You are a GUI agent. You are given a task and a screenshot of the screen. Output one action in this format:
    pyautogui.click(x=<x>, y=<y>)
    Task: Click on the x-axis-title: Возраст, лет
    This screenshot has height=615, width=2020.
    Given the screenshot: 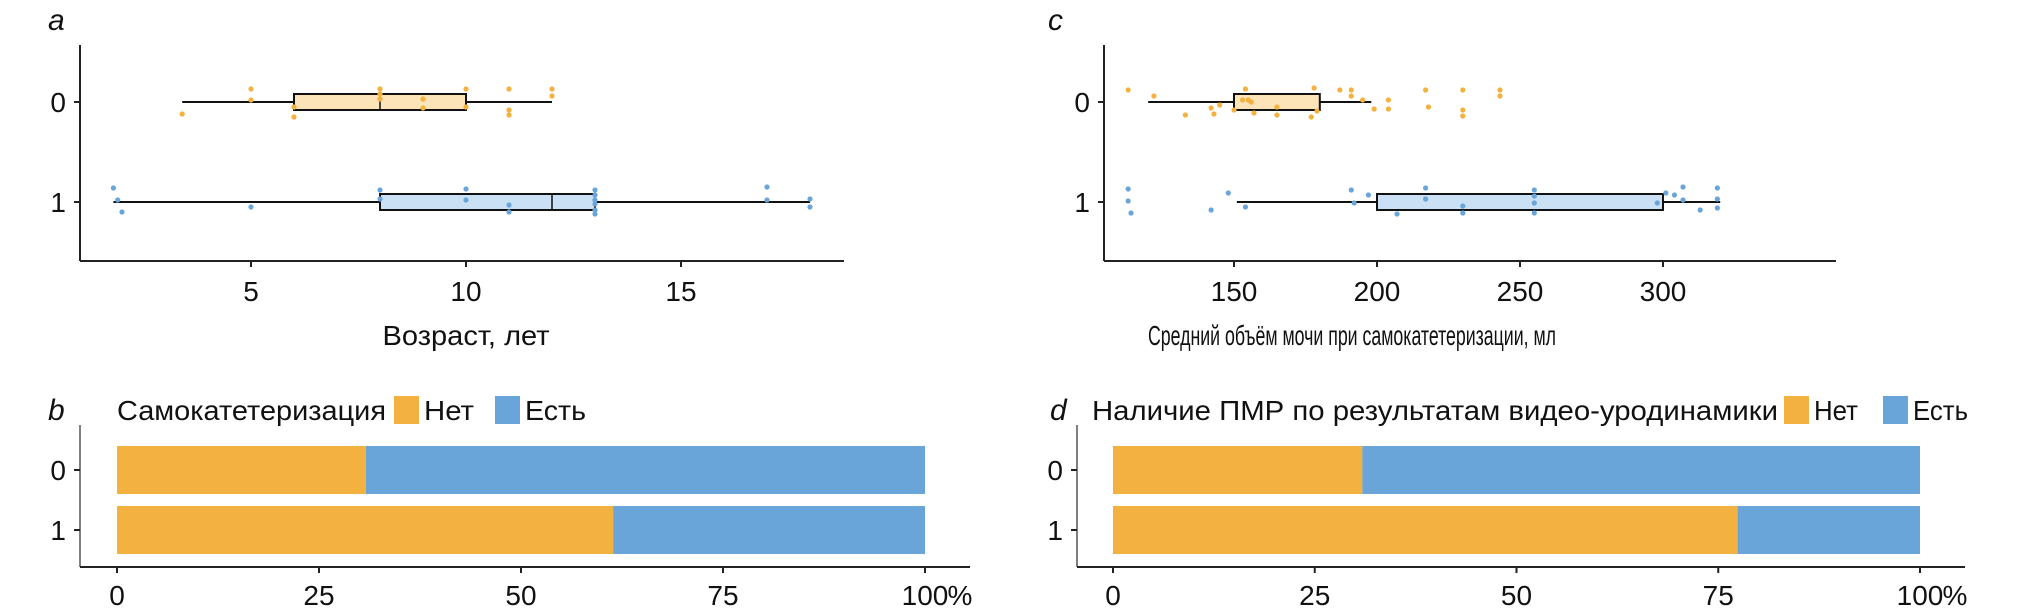 What is the action you would take?
    pyautogui.click(x=466, y=335)
    